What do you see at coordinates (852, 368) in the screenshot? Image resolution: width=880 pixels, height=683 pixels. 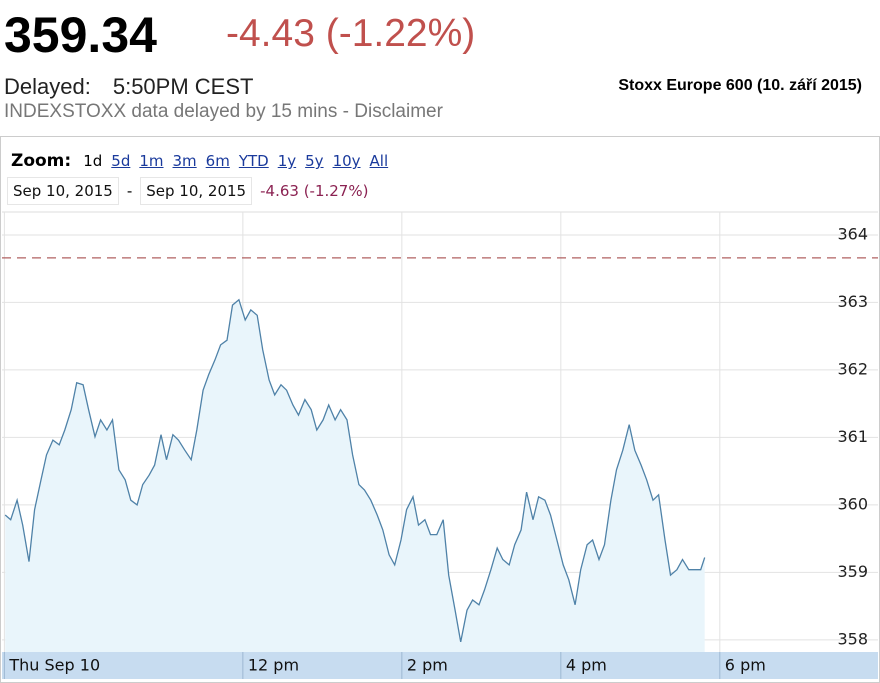 I see `y-tick-label: 362` at bounding box center [852, 368].